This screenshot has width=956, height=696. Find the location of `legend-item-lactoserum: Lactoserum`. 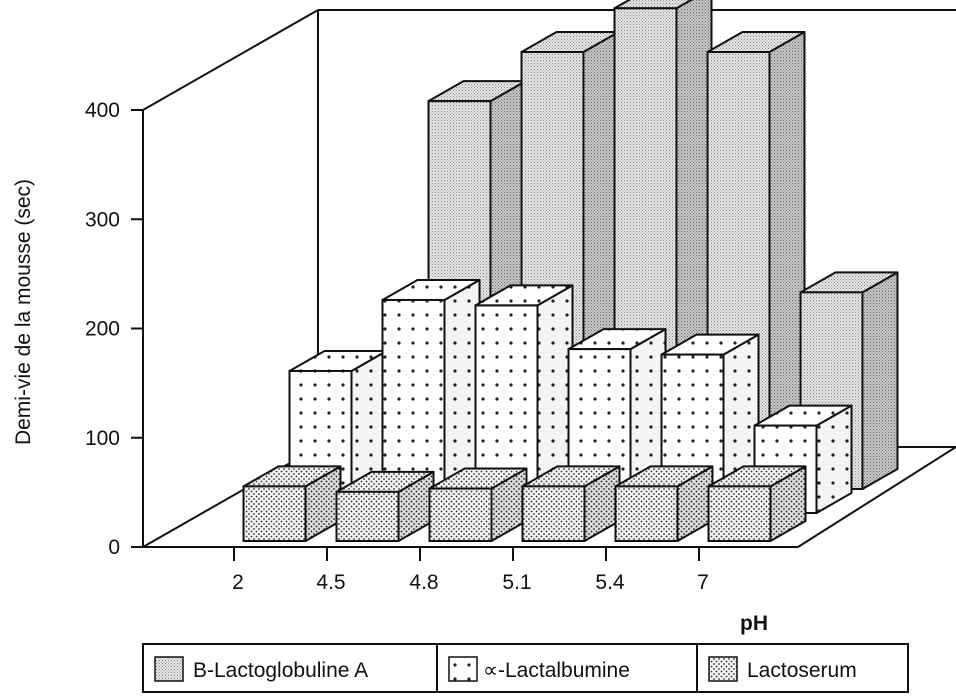

legend-item-lactoserum: Lactoserum is located at coordinates (782, 669).